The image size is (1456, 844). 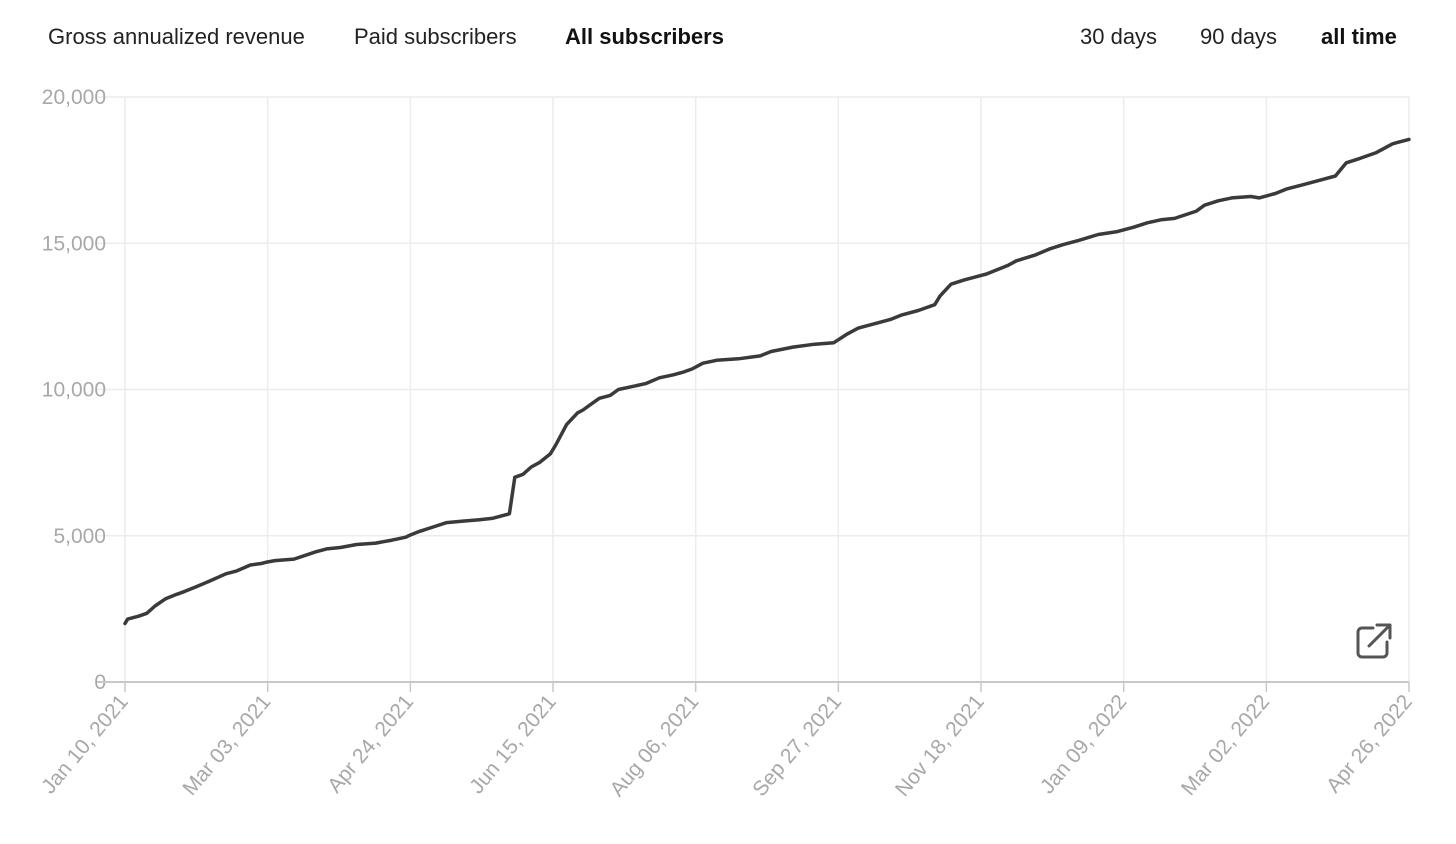 What do you see at coordinates (1225, 745) in the screenshot?
I see `x-tick-label: Mar 02, 2022` at bounding box center [1225, 745].